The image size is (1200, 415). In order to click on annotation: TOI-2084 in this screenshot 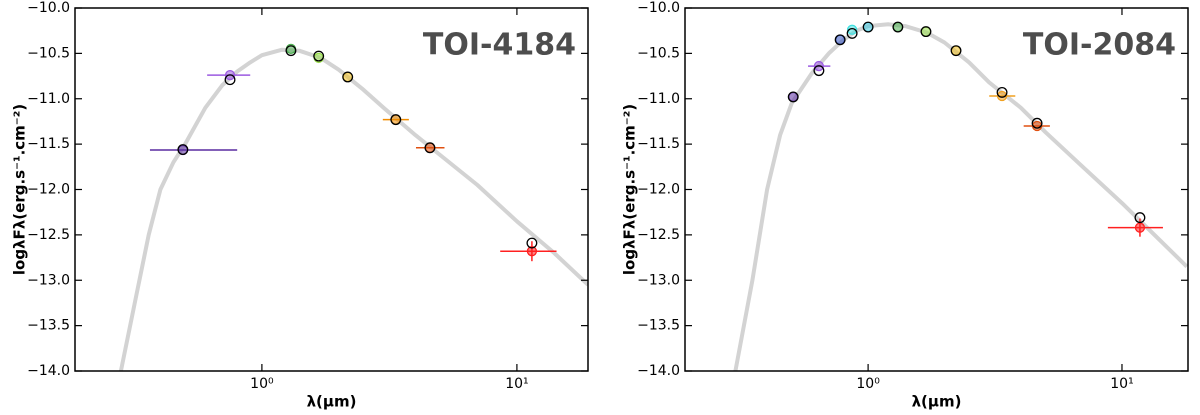, I will do `click(1099, 45)`.